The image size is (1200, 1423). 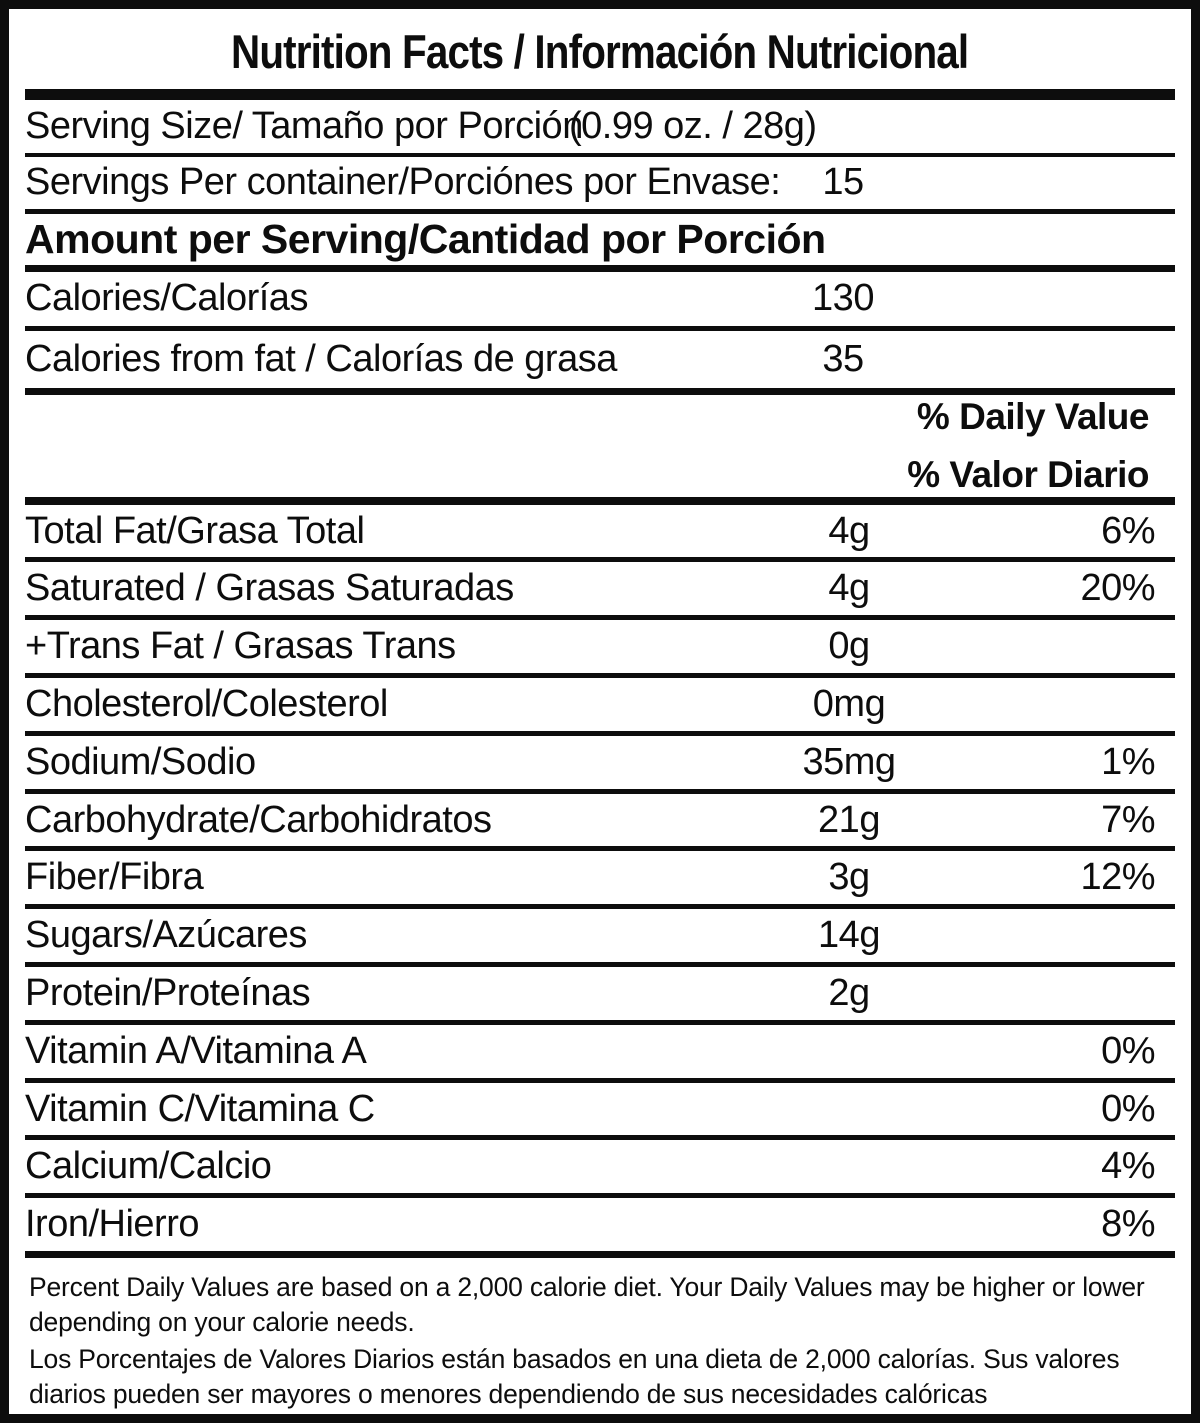 I want to click on serving-size-value: (0.99 oz. / 28g), so click(x=693, y=125).